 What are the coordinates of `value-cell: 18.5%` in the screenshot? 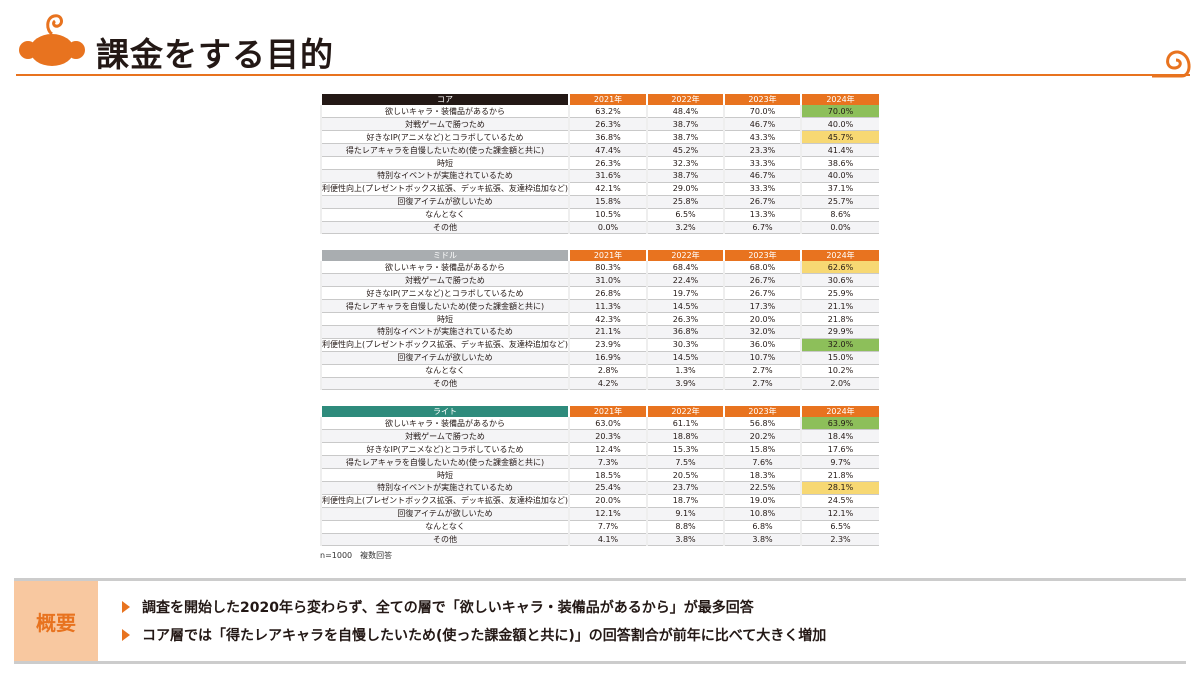 It's located at (607, 475).